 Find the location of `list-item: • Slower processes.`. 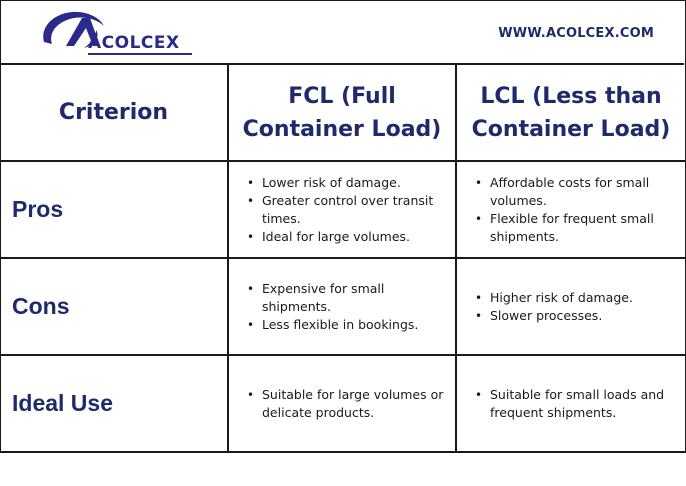

list-item: • Slower processes. is located at coordinates (539, 315).